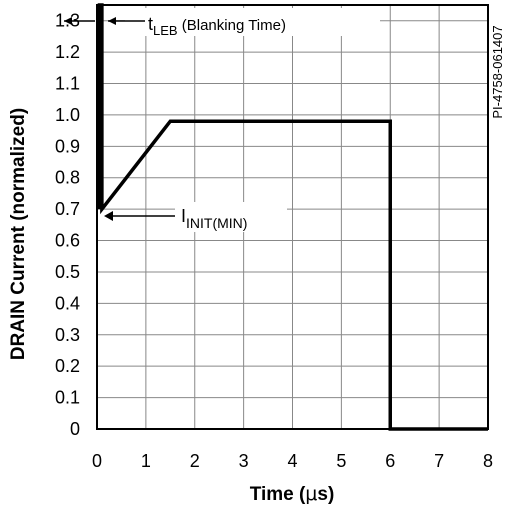 The height and width of the screenshot is (510, 506). I want to click on x-tick-label: 2, so click(195, 461).